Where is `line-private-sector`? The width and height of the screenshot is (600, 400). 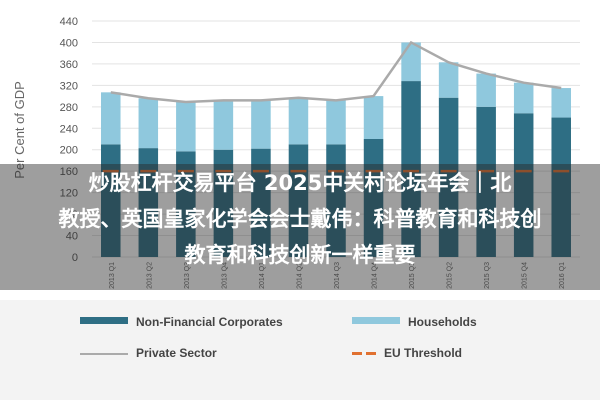
line-private-sector is located at coordinates (336, 72).